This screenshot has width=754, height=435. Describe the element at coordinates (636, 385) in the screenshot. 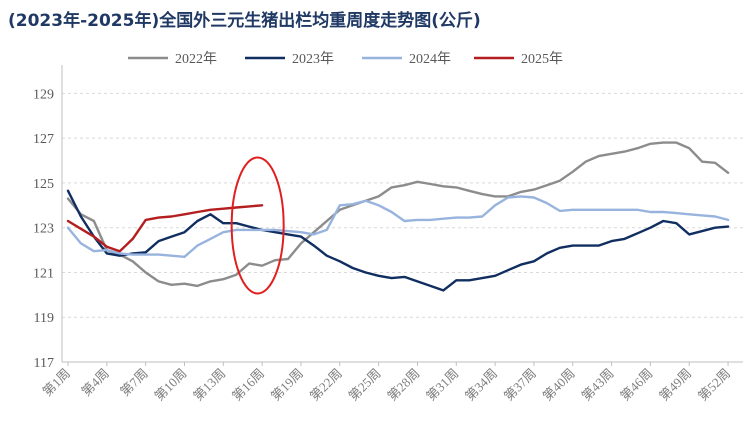

I see `x-tick-label: 第46周` at that location.